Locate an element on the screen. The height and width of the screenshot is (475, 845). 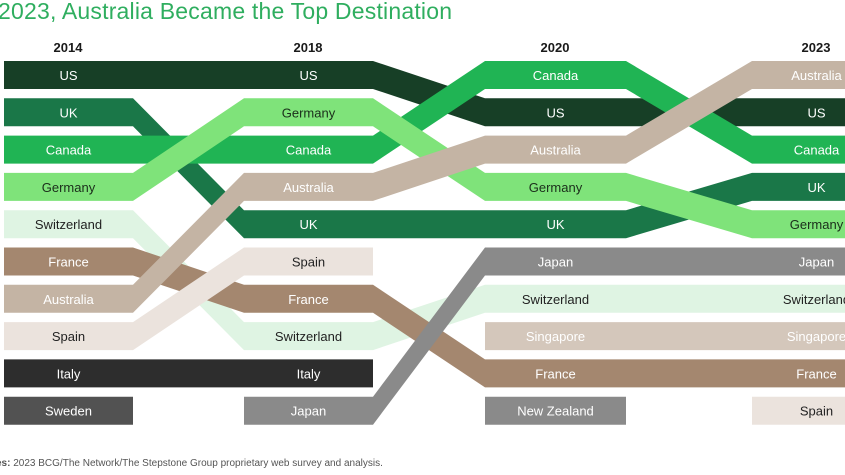
bar-label-france-2020: France is located at coordinates (555, 373).